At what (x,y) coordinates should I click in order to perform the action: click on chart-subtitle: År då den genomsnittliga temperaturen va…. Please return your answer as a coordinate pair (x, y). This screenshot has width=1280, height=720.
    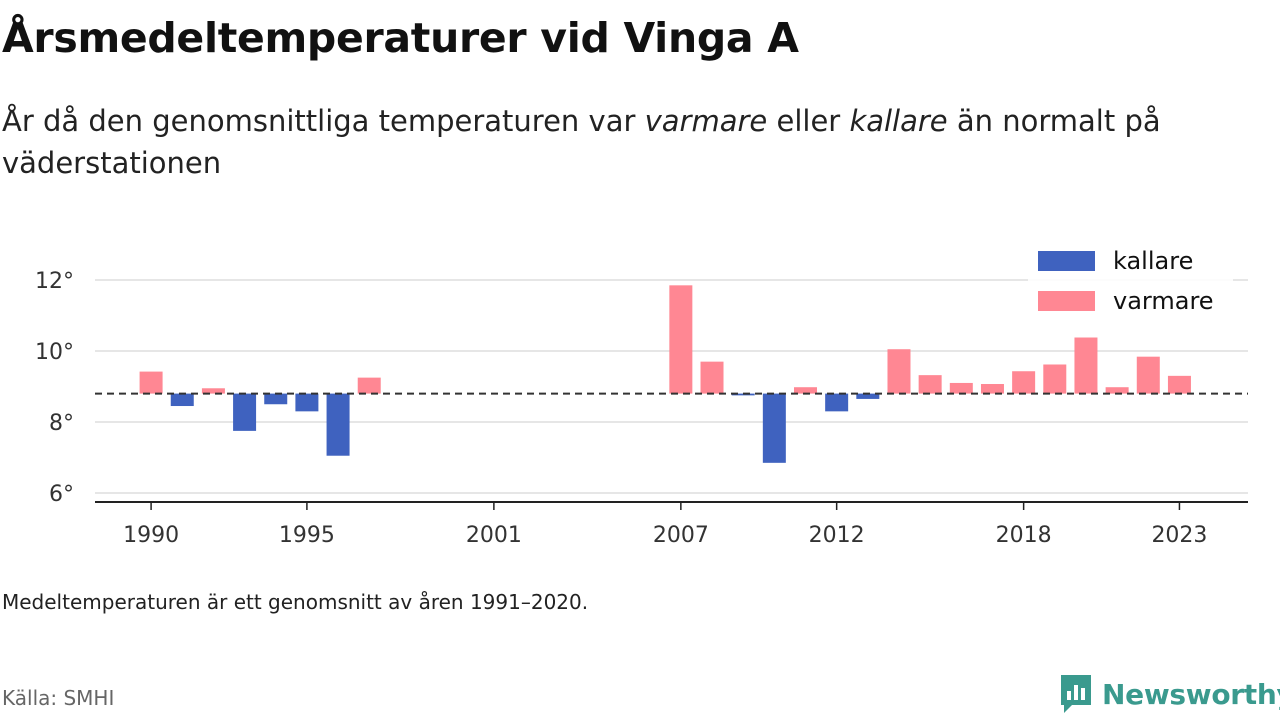
    Looking at the image, I should click on (632, 142).